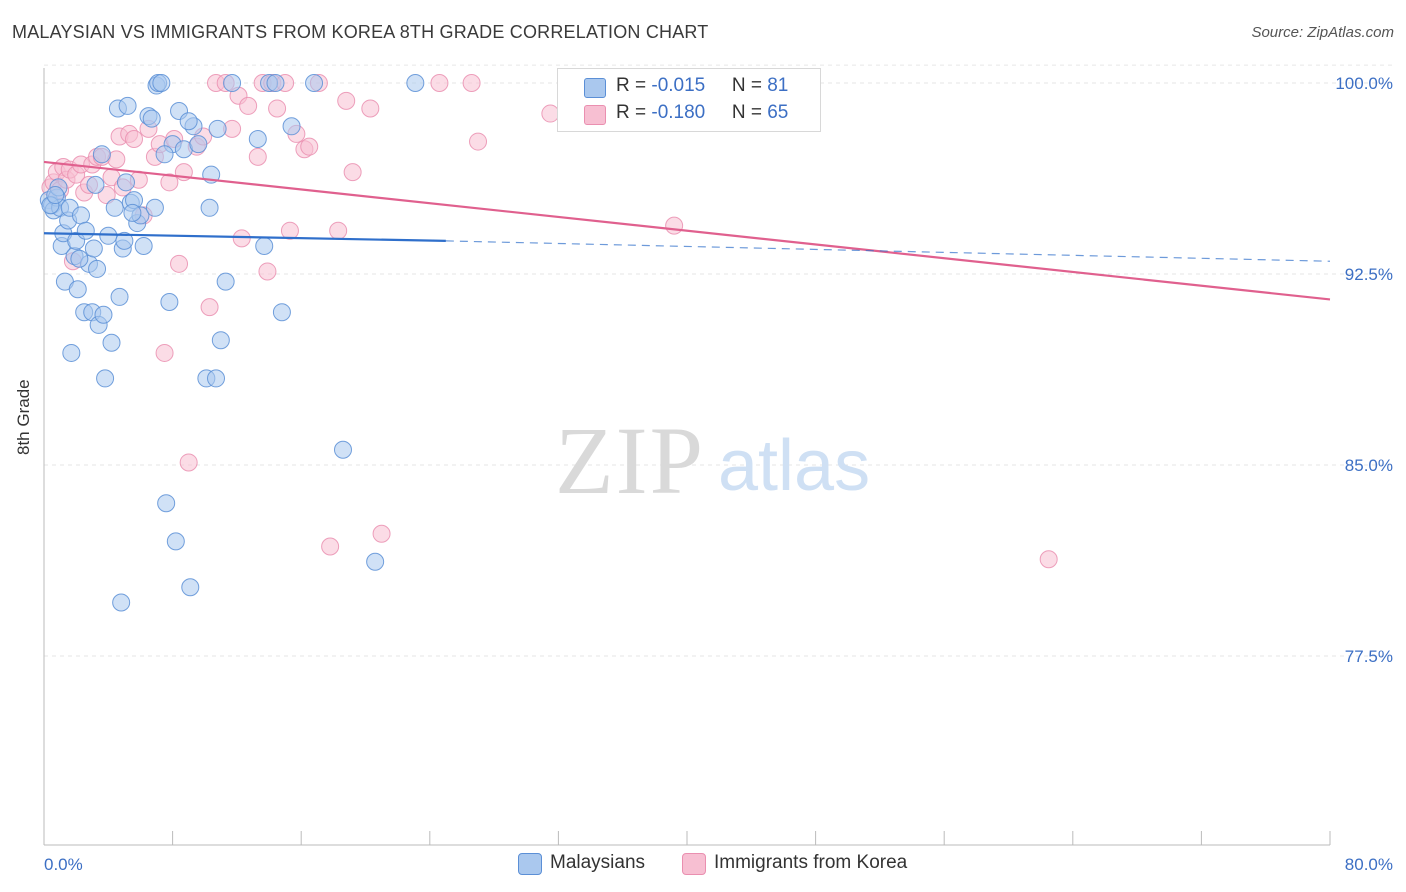 Image resolution: width=1406 pixels, height=892 pixels. What do you see at coordinates (1364, 83) in the screenshot?
I see `y-tick-label: 100.0%` at bounding box center [1364, 83].